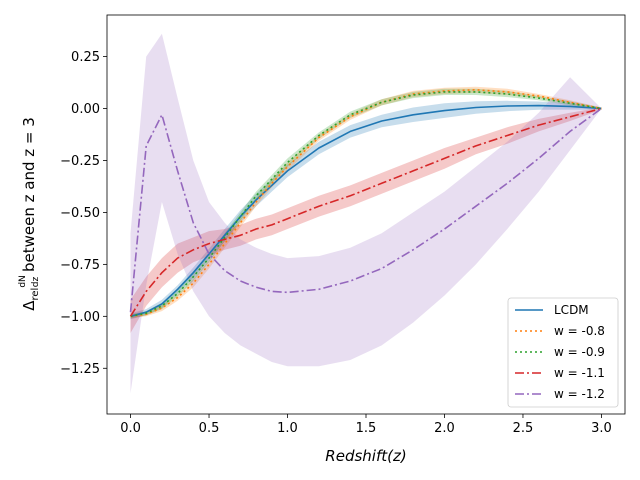  I want to click on legend-label-w-0-9: w = -0.9, so click(579, 352).